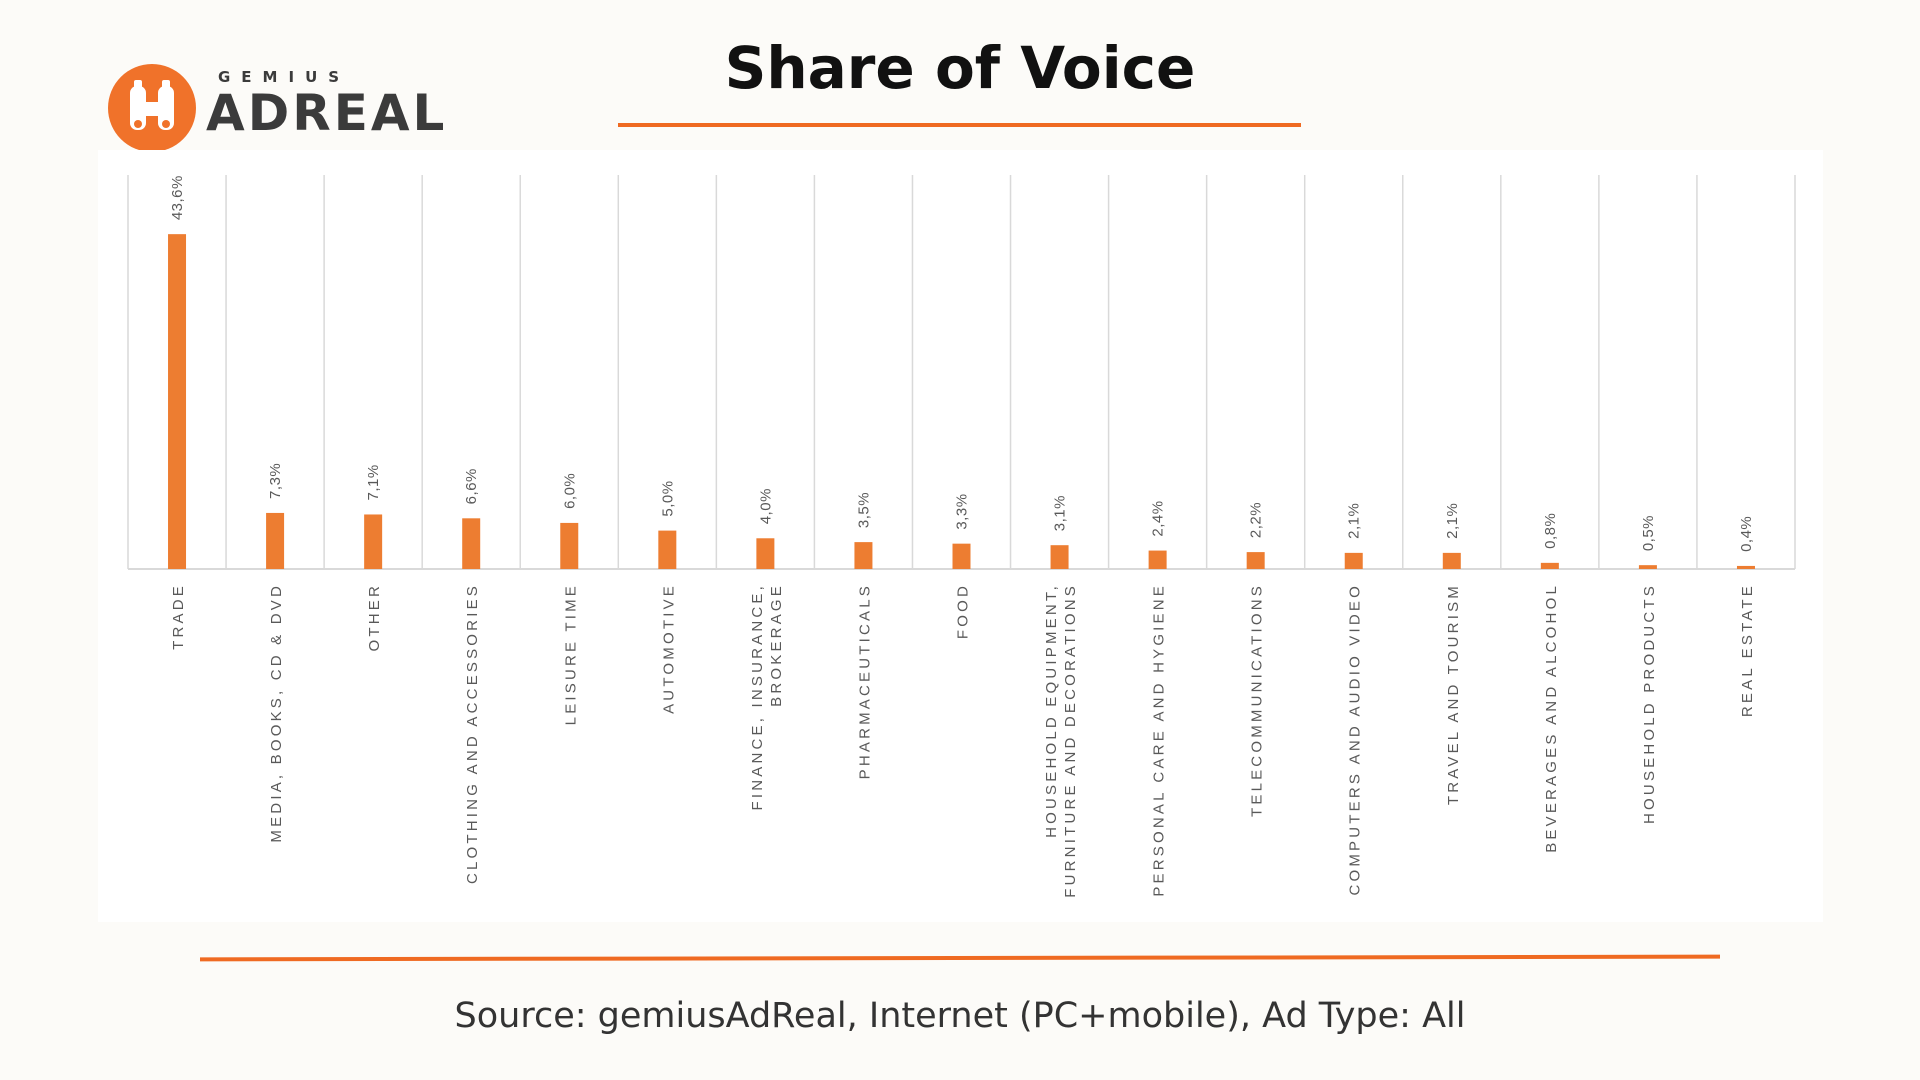 The width and height of the screenshot is (1920, 1080). What do you see at coordinates (959, 125) in the screenshot?
I see `title-underline` at bounding box center [959, 125].